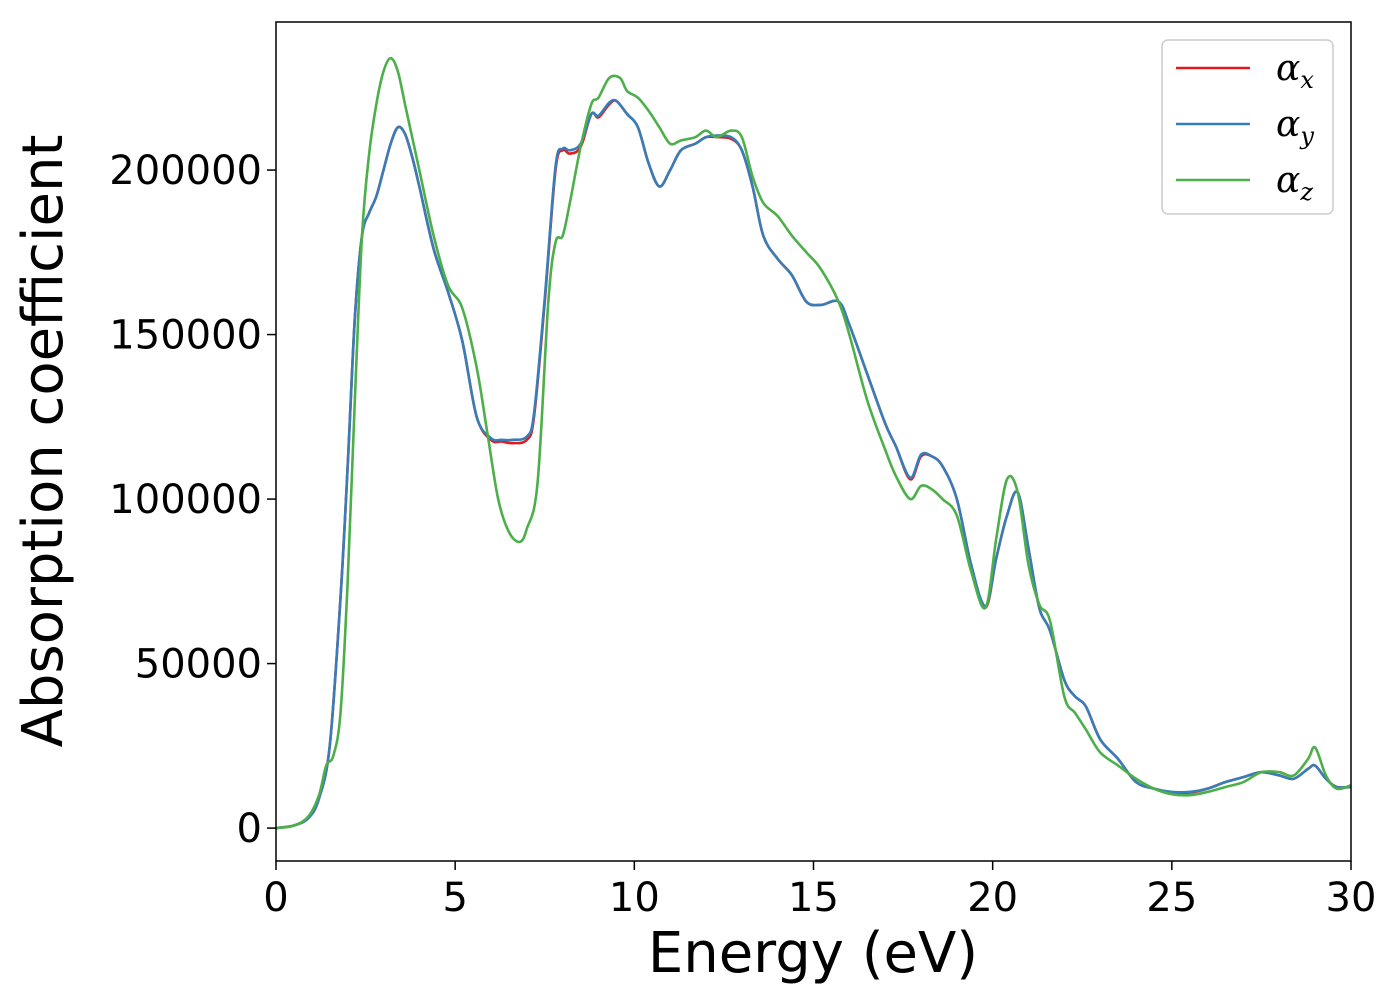 The width and height of the screenshot is (1400, 1000). I want to click on legend: αx αy αz, so click(1247, 127).